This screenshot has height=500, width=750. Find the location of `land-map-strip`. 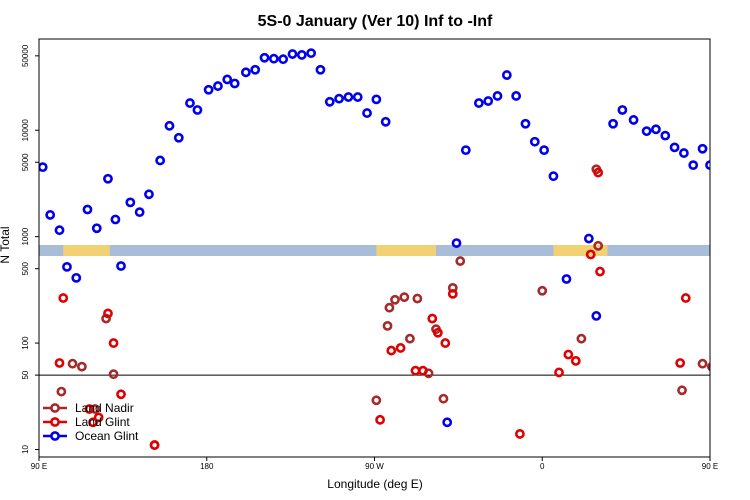

land-map-strip is located at coordinates (374, 250).